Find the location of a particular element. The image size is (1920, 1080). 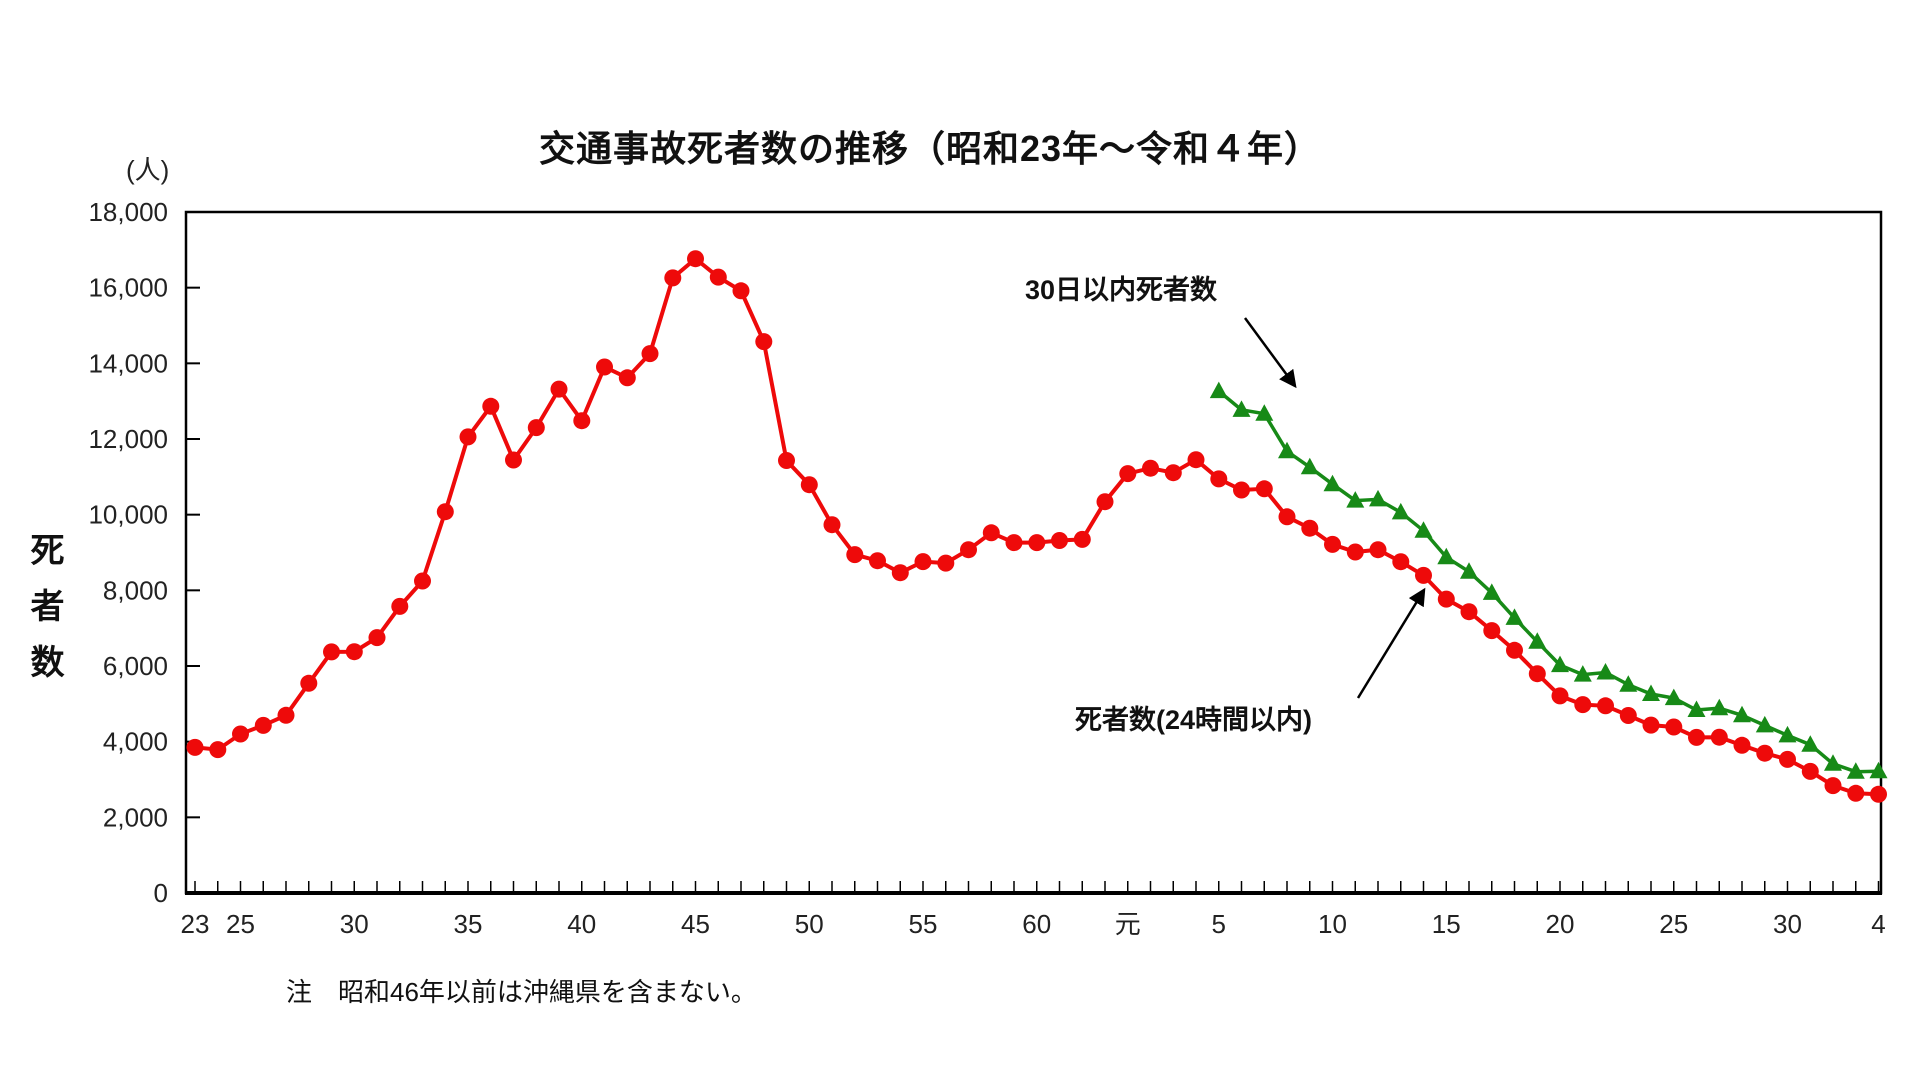

svg-text: 4,000 is located at coordinates (135, 742).